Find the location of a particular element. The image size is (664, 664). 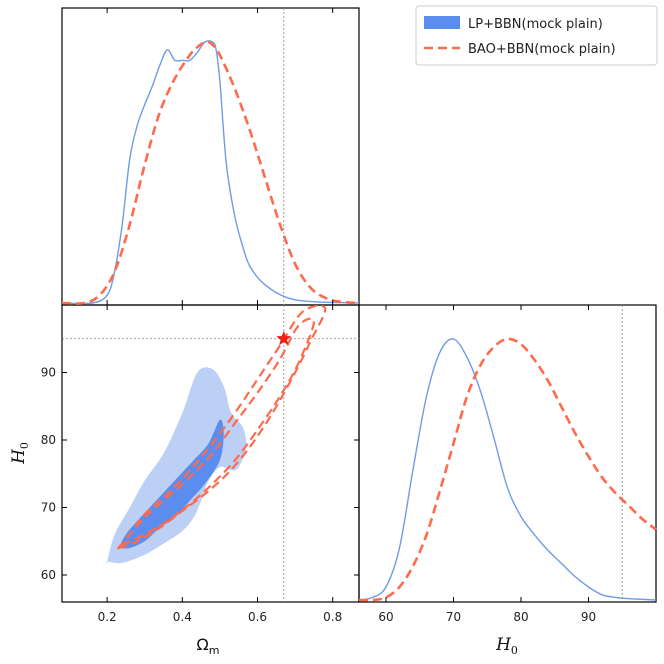

legend-box is located at coordinates (536, 35).